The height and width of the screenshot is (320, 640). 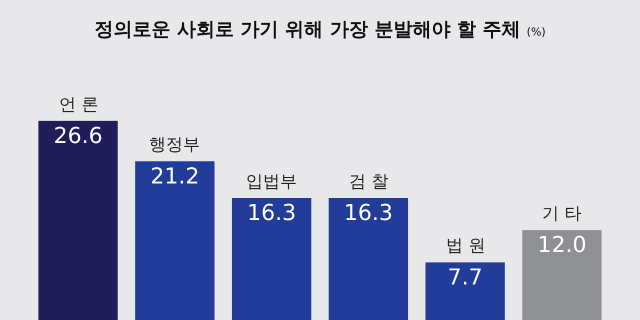 I want to click on x-tick-label: 법 원, so click(x=466, y=246).